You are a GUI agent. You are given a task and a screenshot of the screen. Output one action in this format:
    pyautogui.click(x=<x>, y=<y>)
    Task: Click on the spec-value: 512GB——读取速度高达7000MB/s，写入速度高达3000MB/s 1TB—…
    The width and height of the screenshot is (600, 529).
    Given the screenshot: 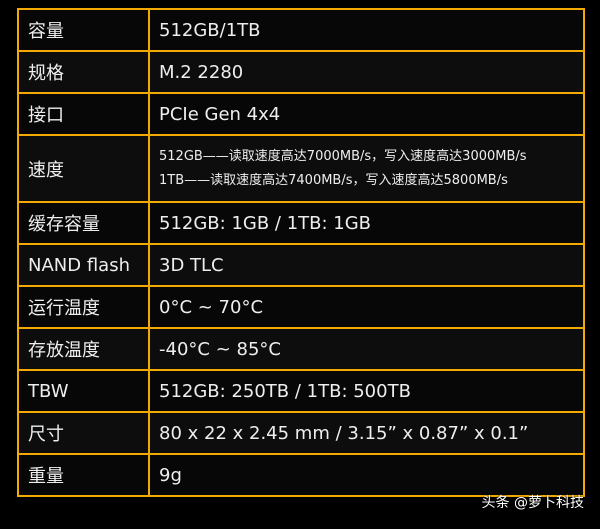 What is the action you would take?
    pyautogui.click(x=366, y=168)
    